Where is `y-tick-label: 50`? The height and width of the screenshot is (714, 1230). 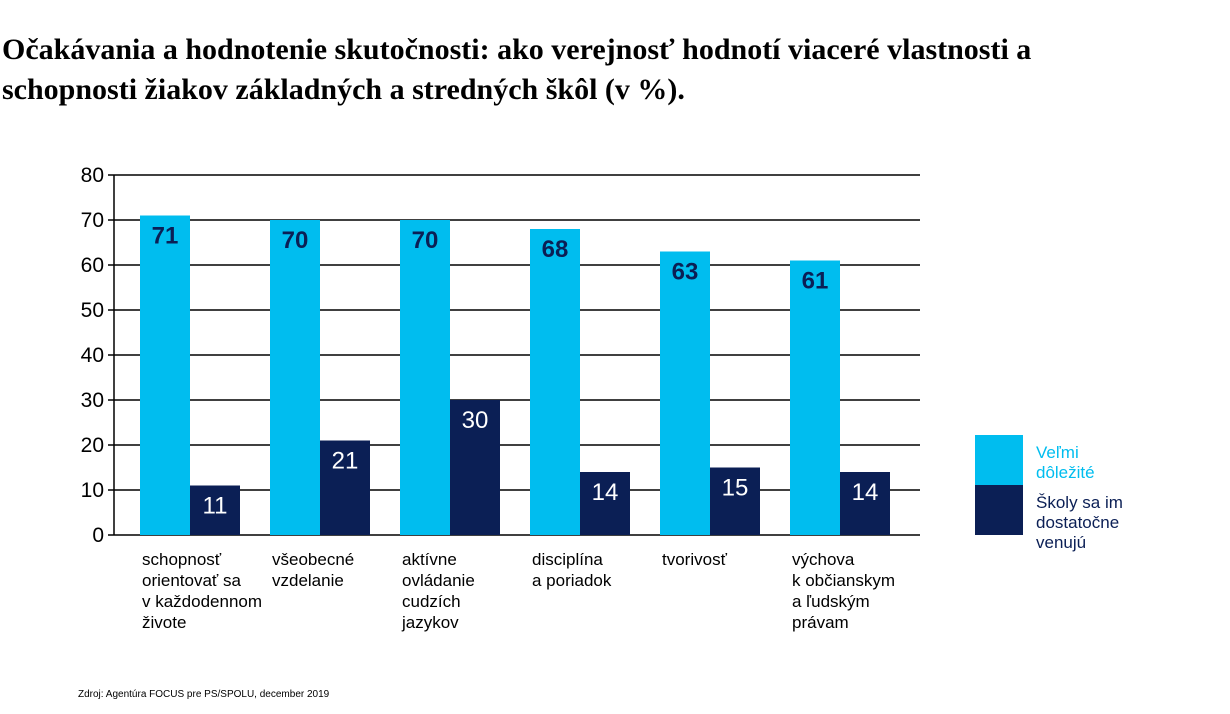 y-tick-label: 50 is located at coordinates (92, 310).